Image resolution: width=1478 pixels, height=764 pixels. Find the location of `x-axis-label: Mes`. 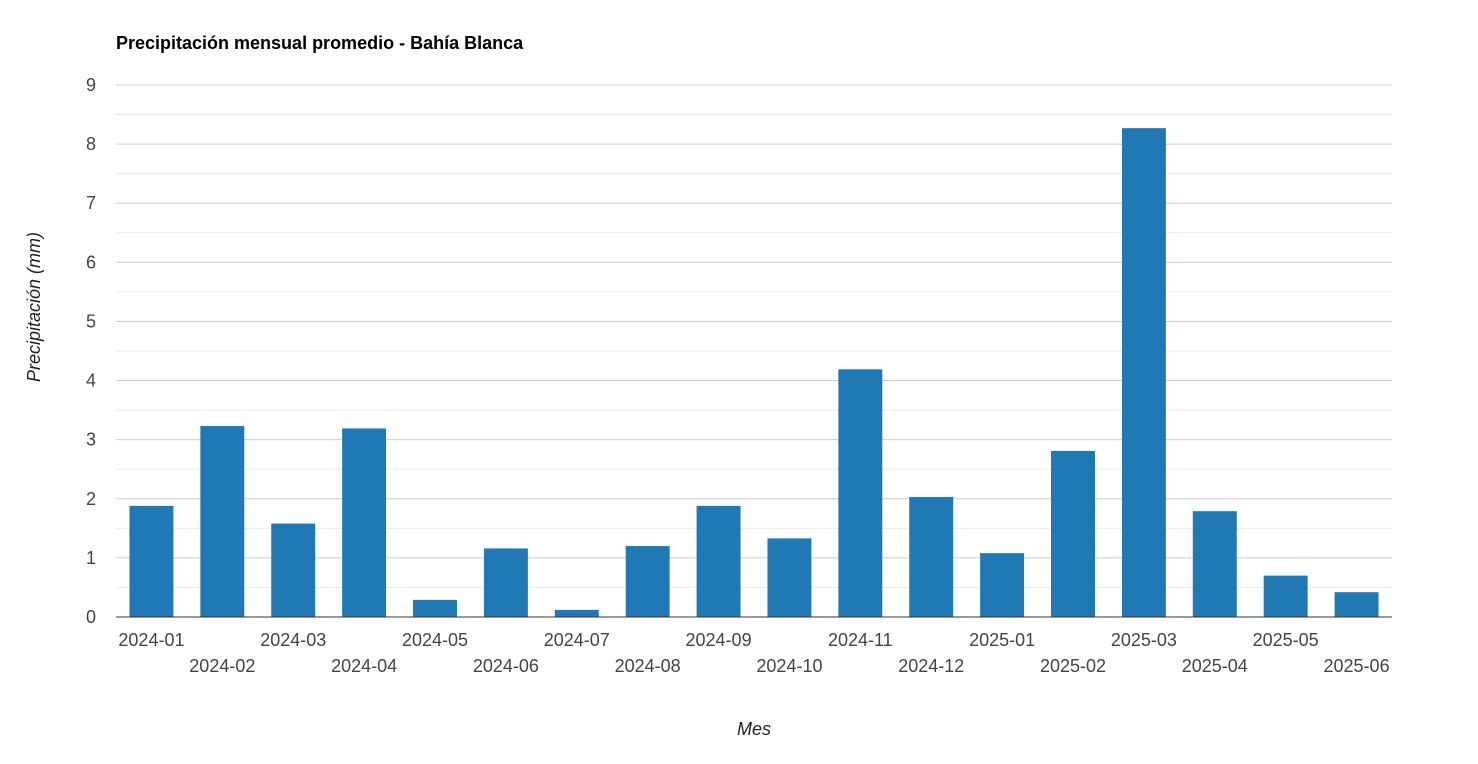

x-axis-label: Mes is located at coordinates (754, 729).